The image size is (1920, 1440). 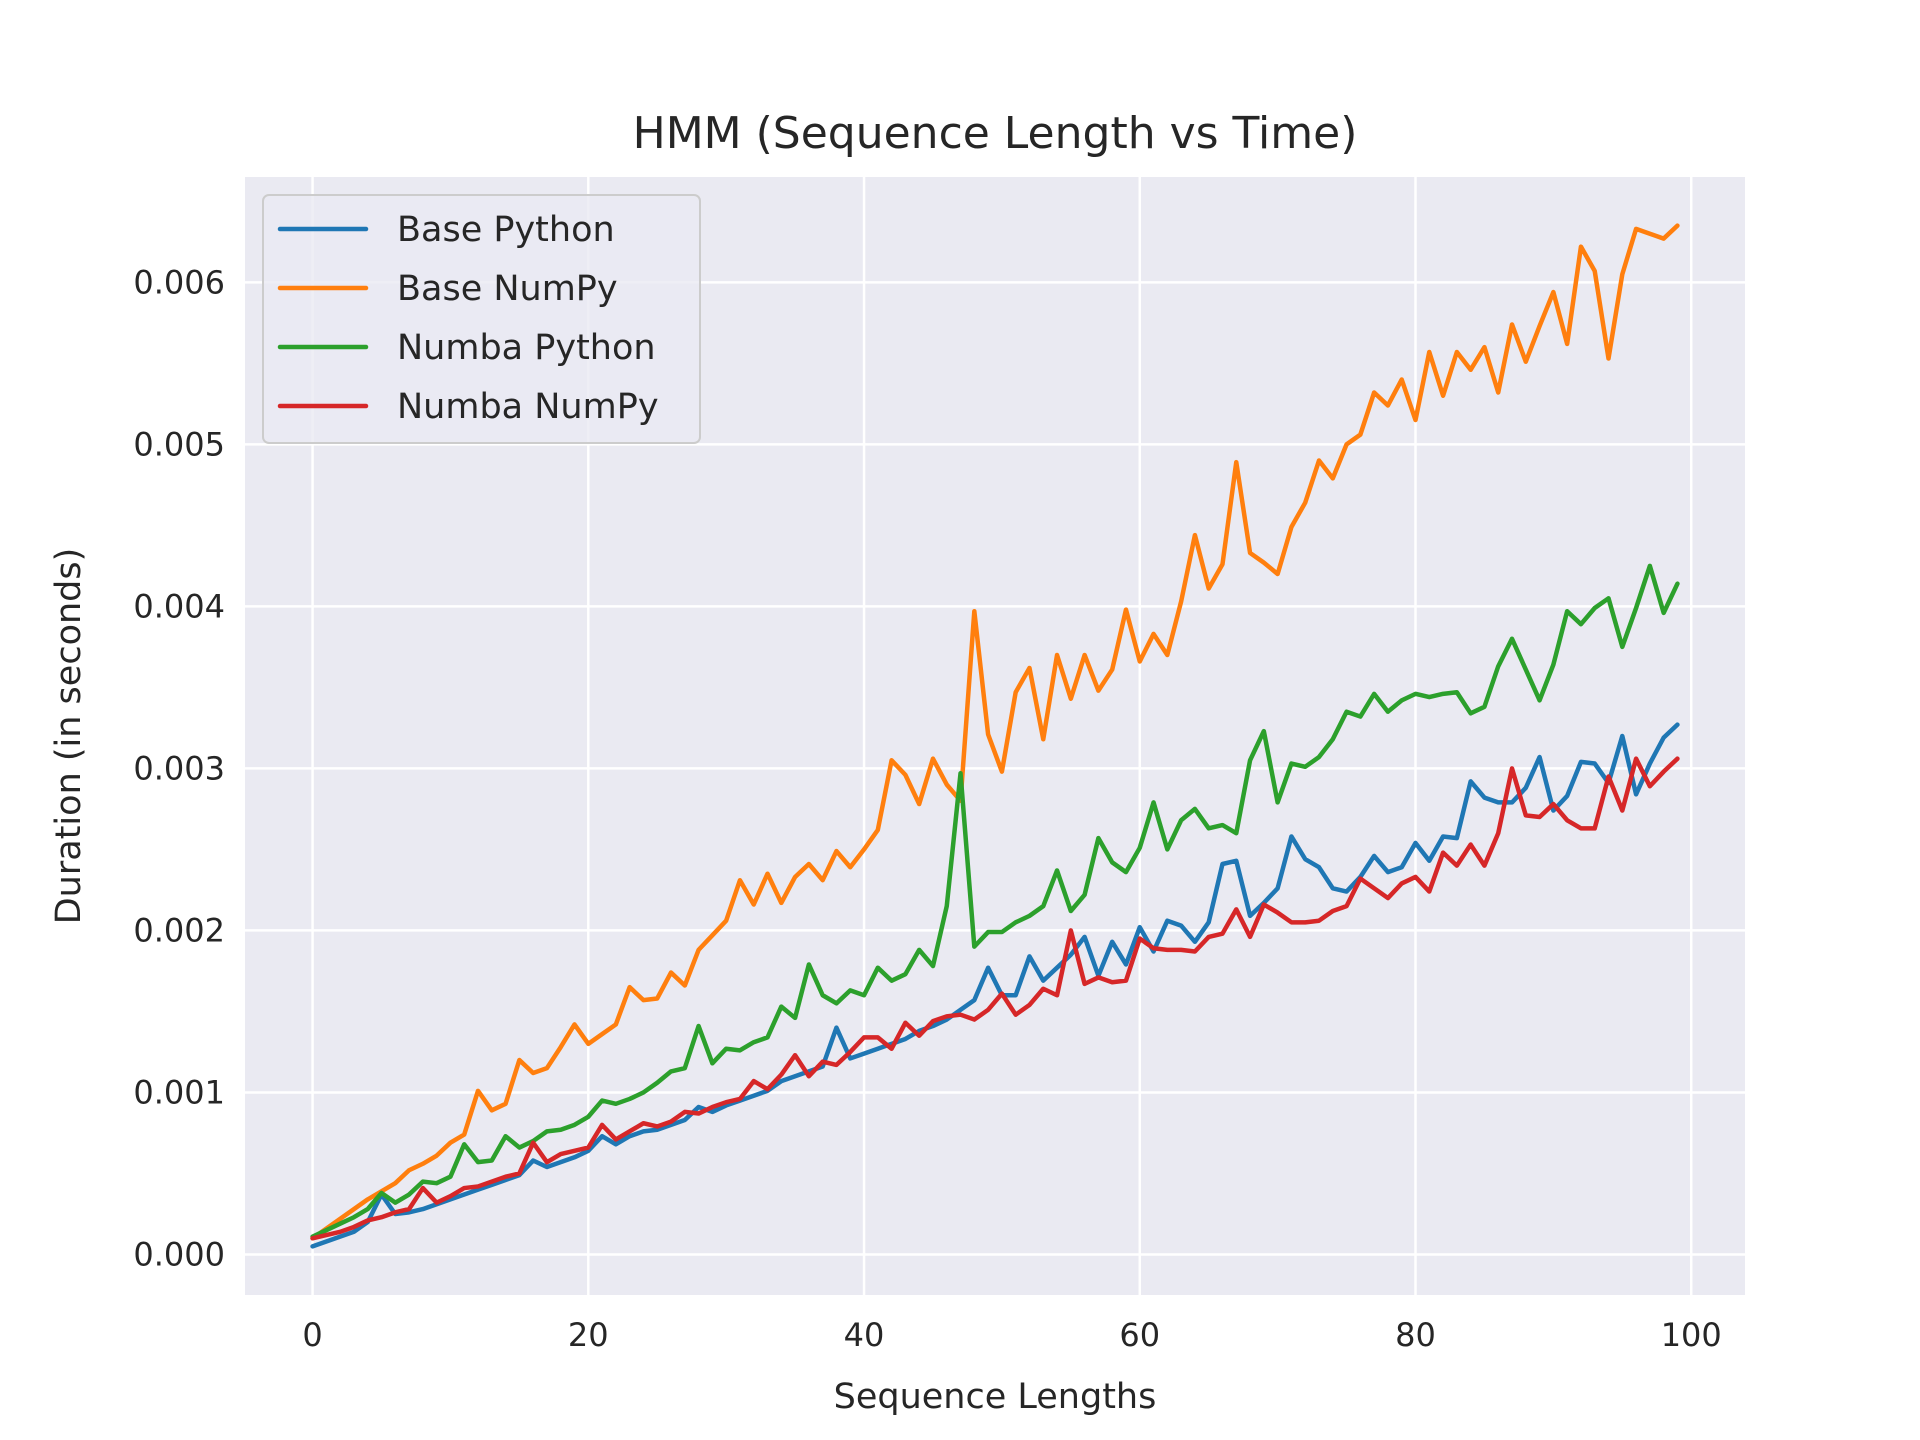 I want to click on y-tick-label: 0.004, so click(x=179, y=606).